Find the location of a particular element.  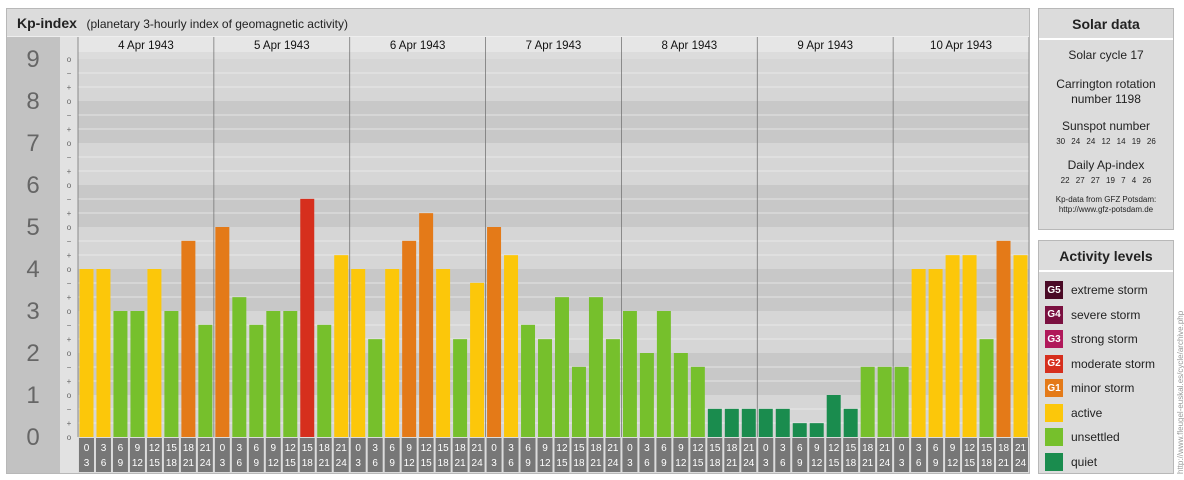

source-note: Kp-data from GFZ Potsdam: is located at coordinates (1106, 199).